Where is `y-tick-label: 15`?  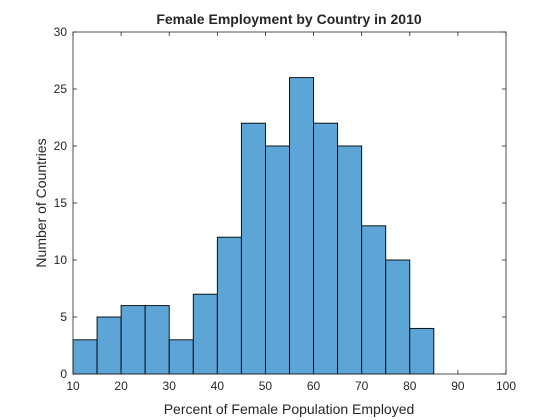
y-tick-label: 15 is located at coordinates (61, 203).